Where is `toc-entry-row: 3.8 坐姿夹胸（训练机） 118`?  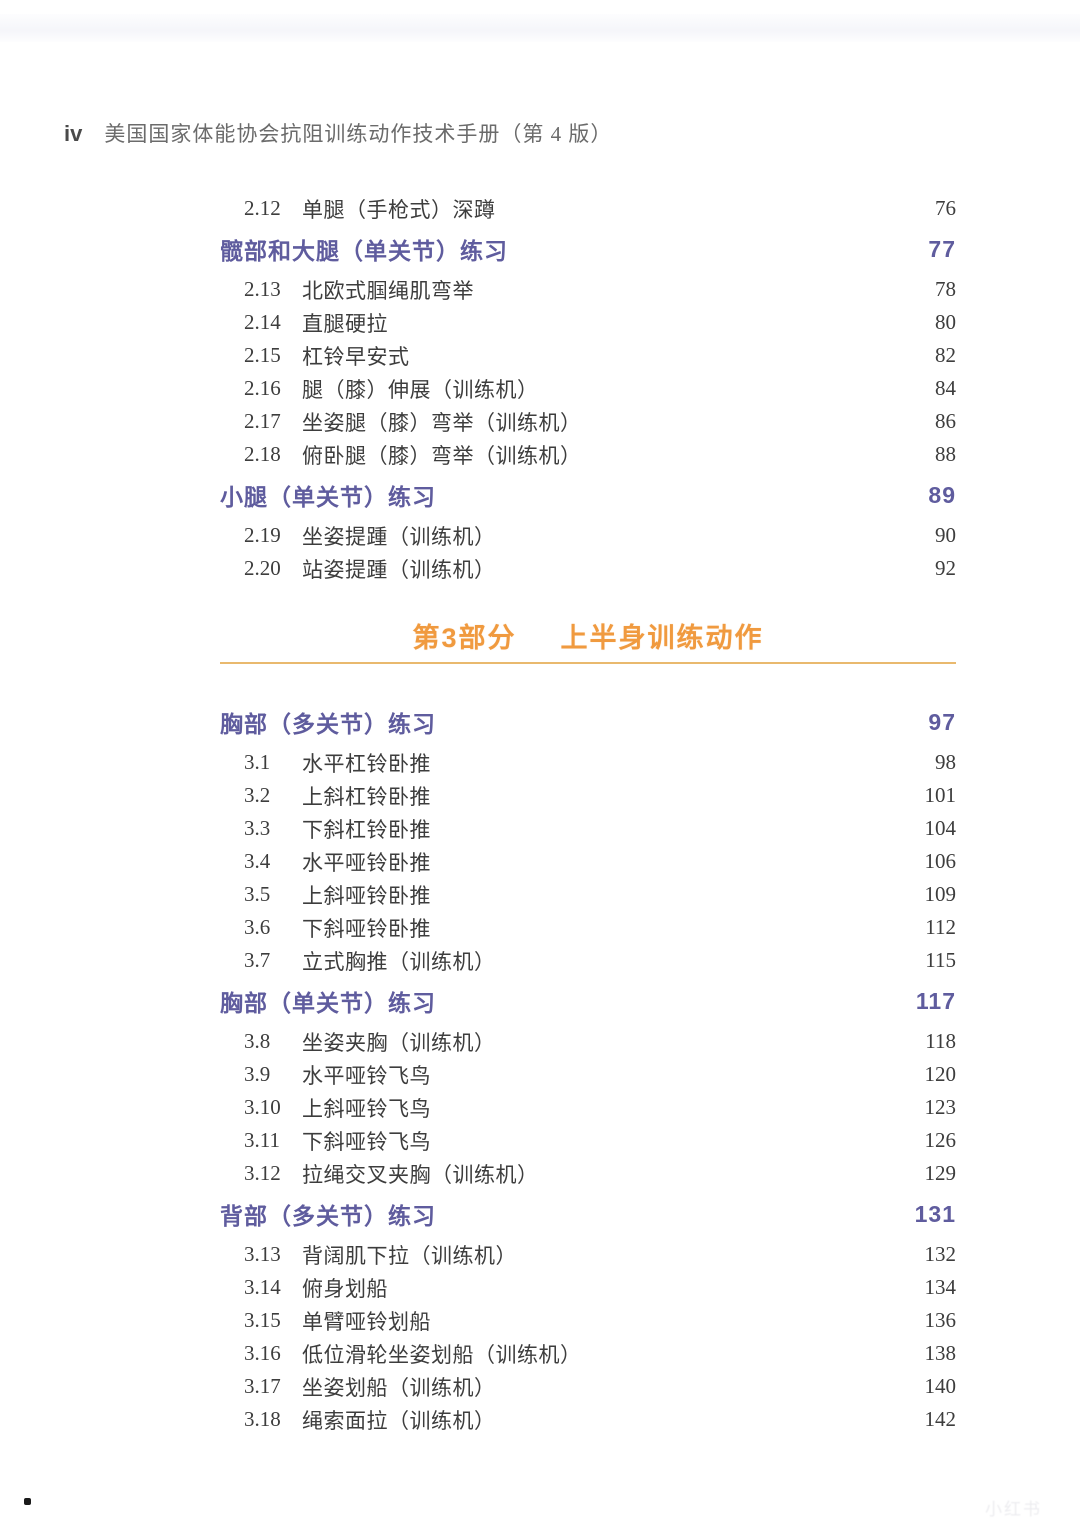
toc-entry-row: 3.8 坐姿夹胸（训练机） 118 is located at coordinates (588, 1041).